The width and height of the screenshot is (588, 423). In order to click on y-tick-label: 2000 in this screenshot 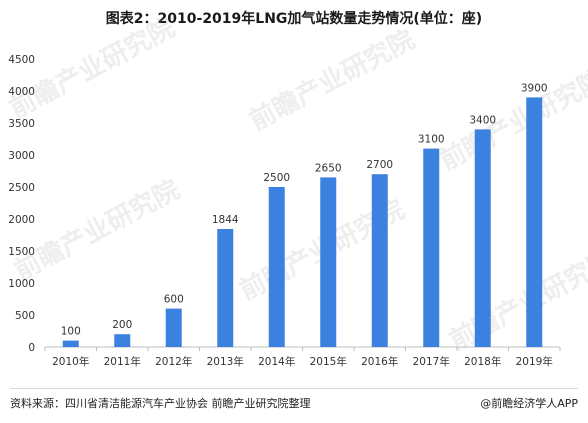, I will do `click(21, 220)`.